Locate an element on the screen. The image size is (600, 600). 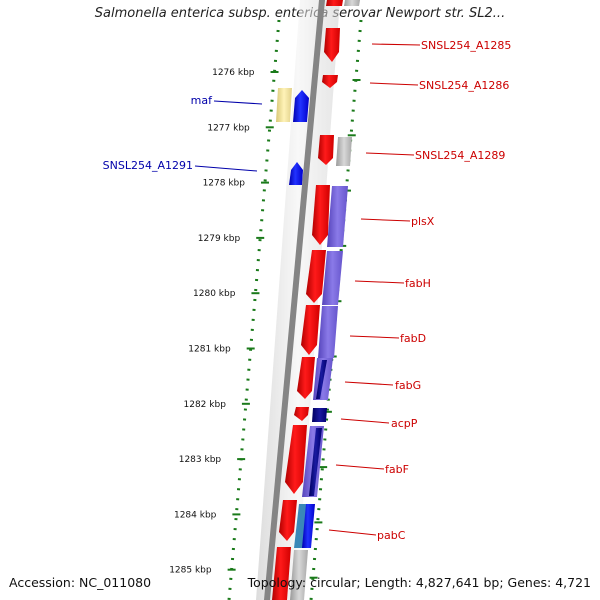
cds-red-clipped is located at coordinates (334, 3).